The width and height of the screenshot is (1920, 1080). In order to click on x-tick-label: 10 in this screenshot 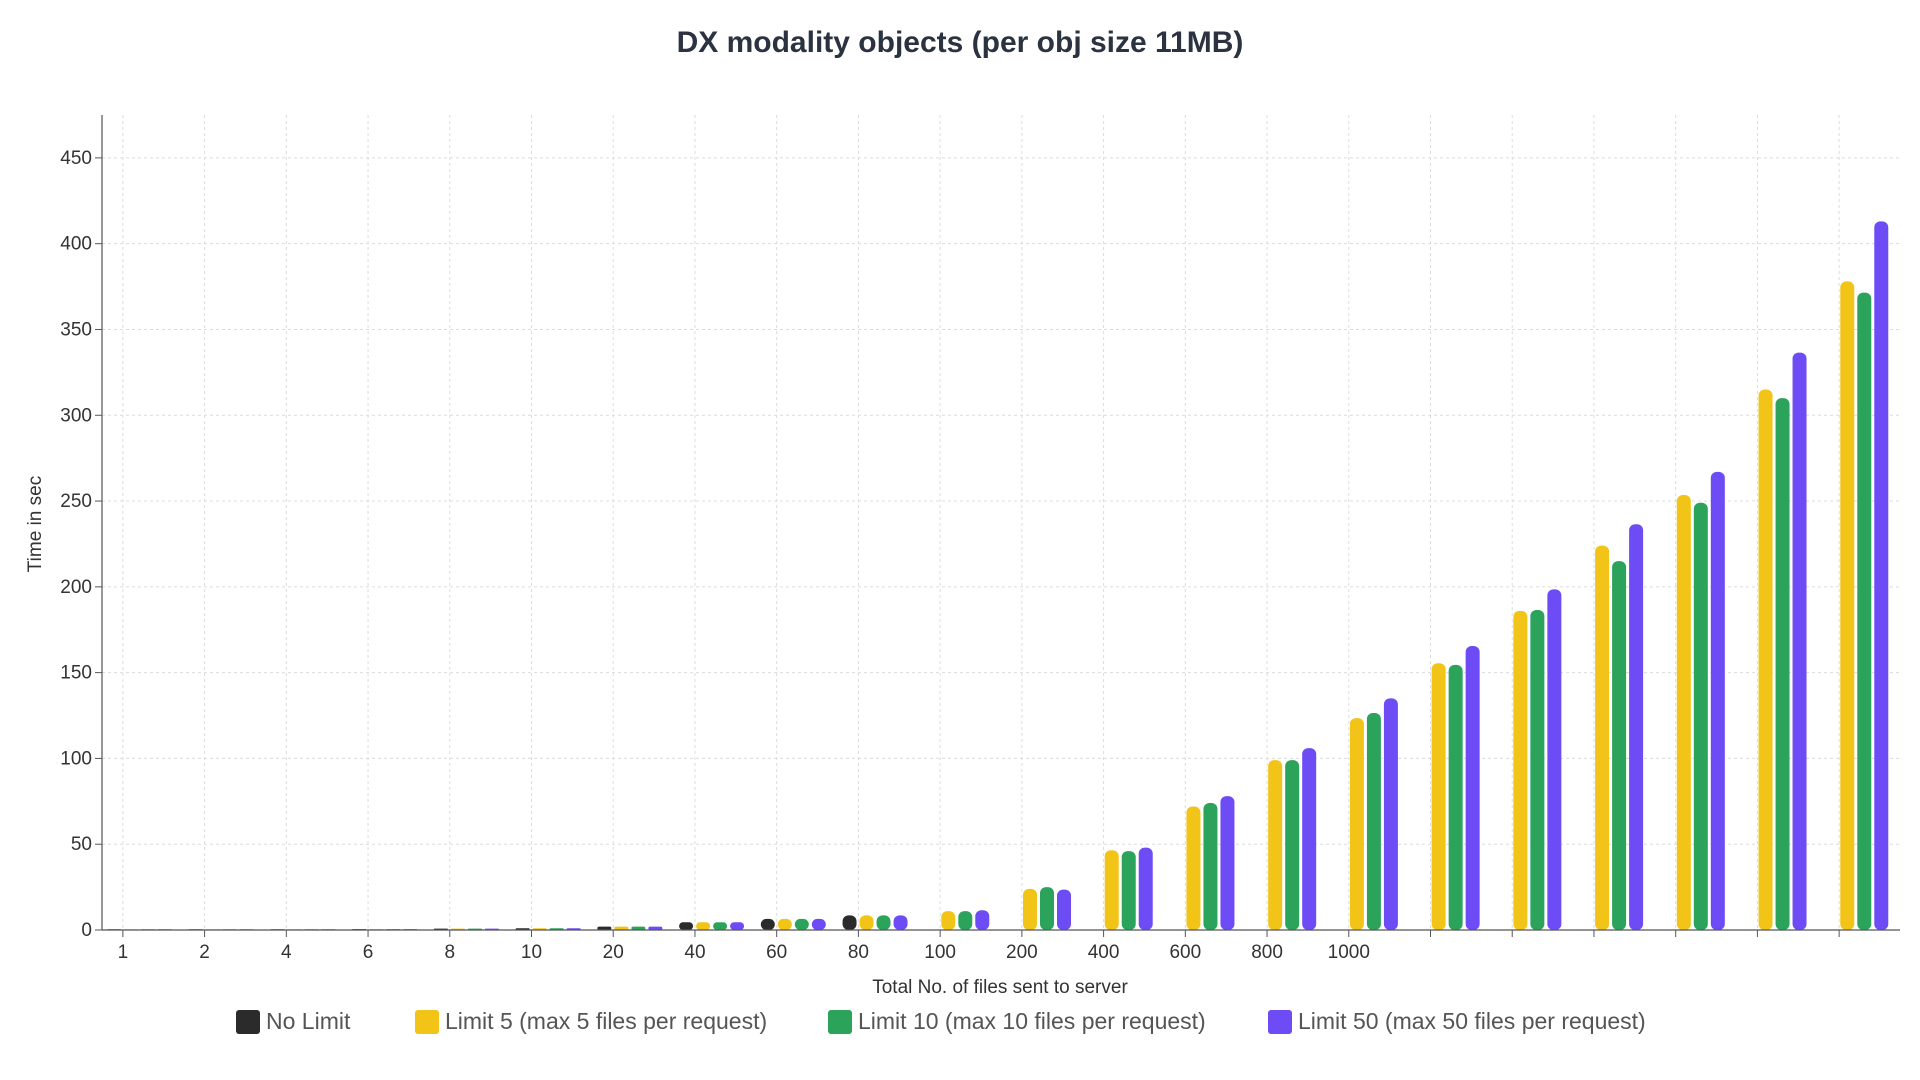, I will do `click(531, 952)`.